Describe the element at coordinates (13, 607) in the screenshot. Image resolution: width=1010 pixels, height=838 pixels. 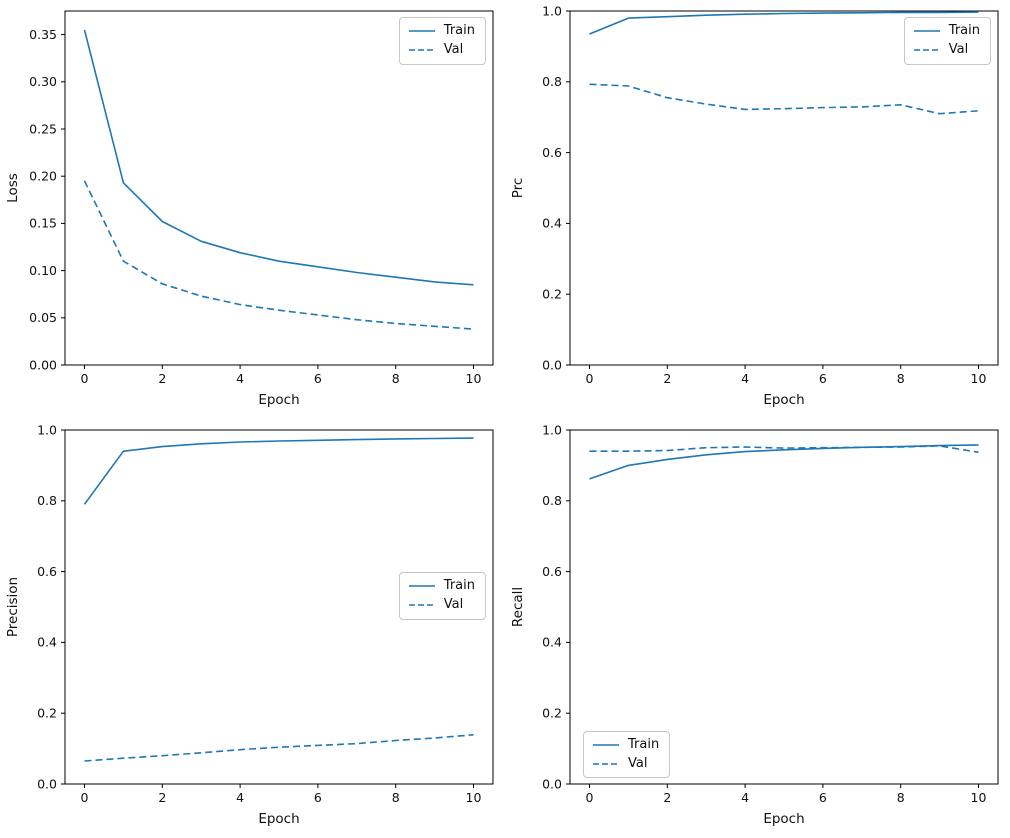
I see `y-axis-label: Precision` at that location.